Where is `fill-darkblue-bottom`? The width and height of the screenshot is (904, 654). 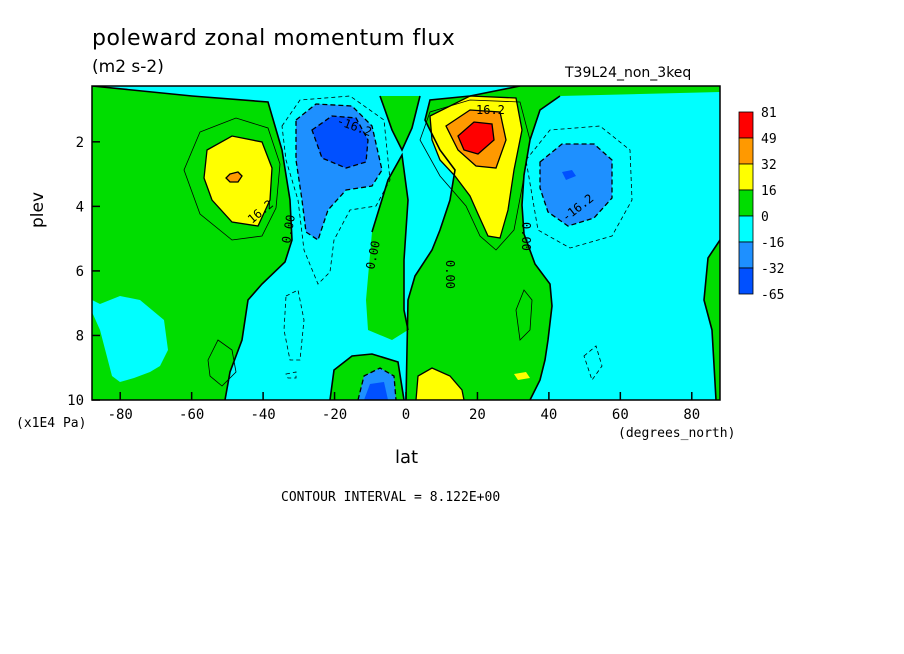 fill-darkblue-bottom is located at coordinates (376, 391).